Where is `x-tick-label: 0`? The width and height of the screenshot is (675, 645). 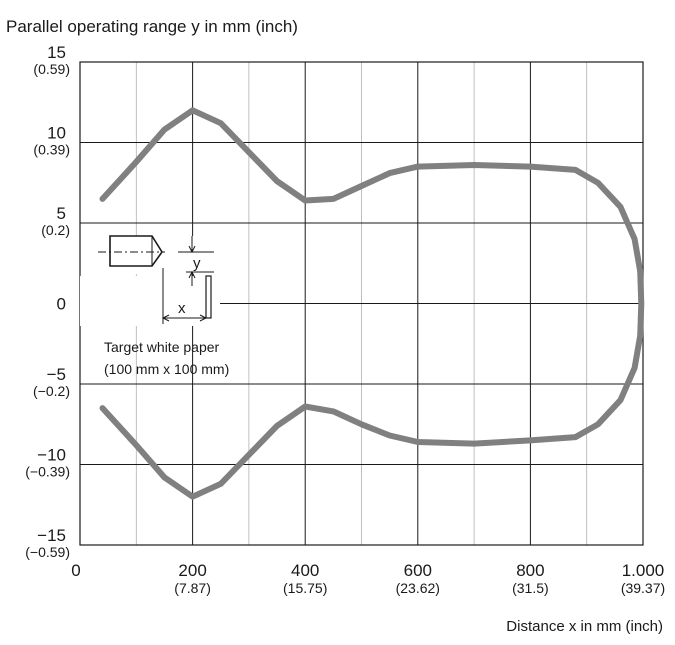 x-tick-label: 0 is located at coordinates (75, 570).